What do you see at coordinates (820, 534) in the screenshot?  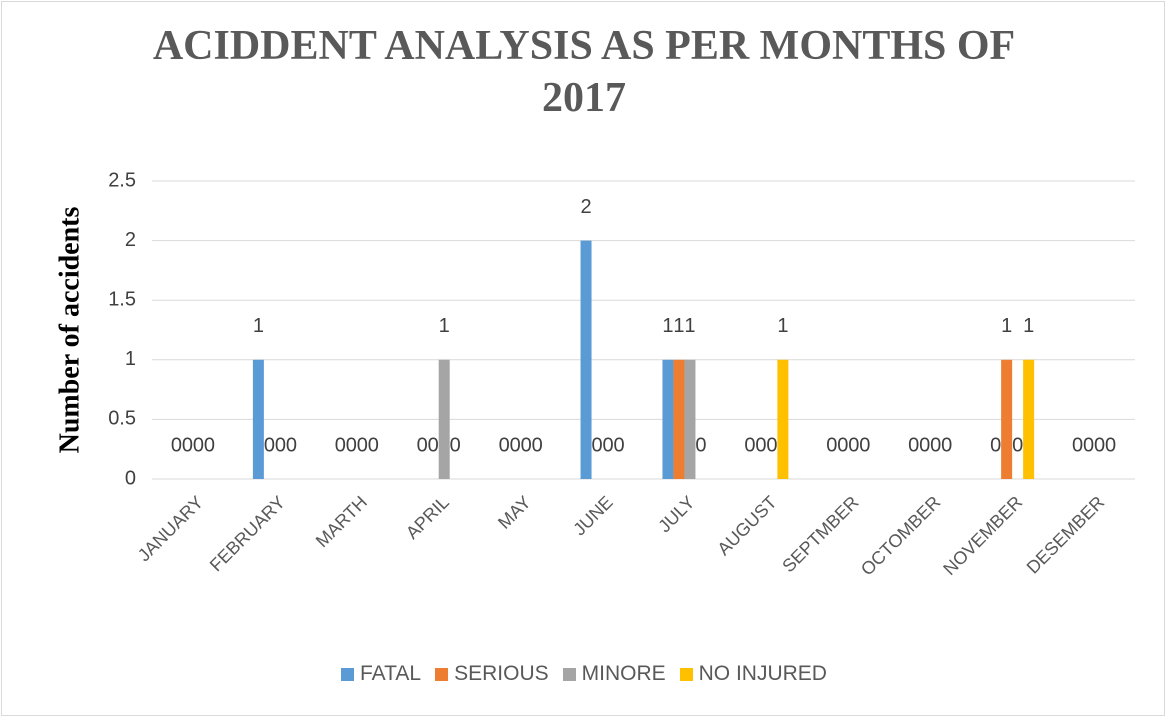 I see `x-tick-label: SEPTMBER` at bounding box center [820, 534].